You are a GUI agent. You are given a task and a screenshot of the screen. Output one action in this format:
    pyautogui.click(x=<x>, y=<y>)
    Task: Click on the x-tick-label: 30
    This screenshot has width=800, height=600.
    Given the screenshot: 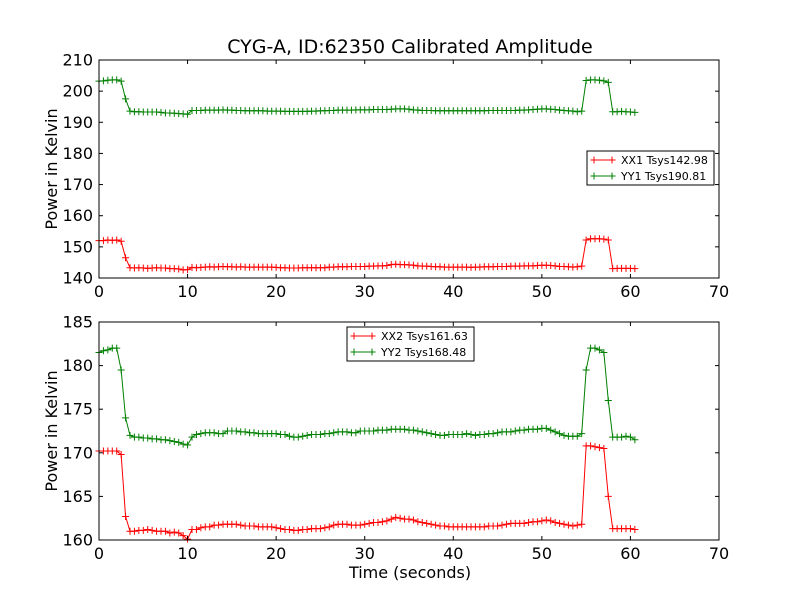 What is the action you would take?
    pyautogui.click(x=365, y=291)
    